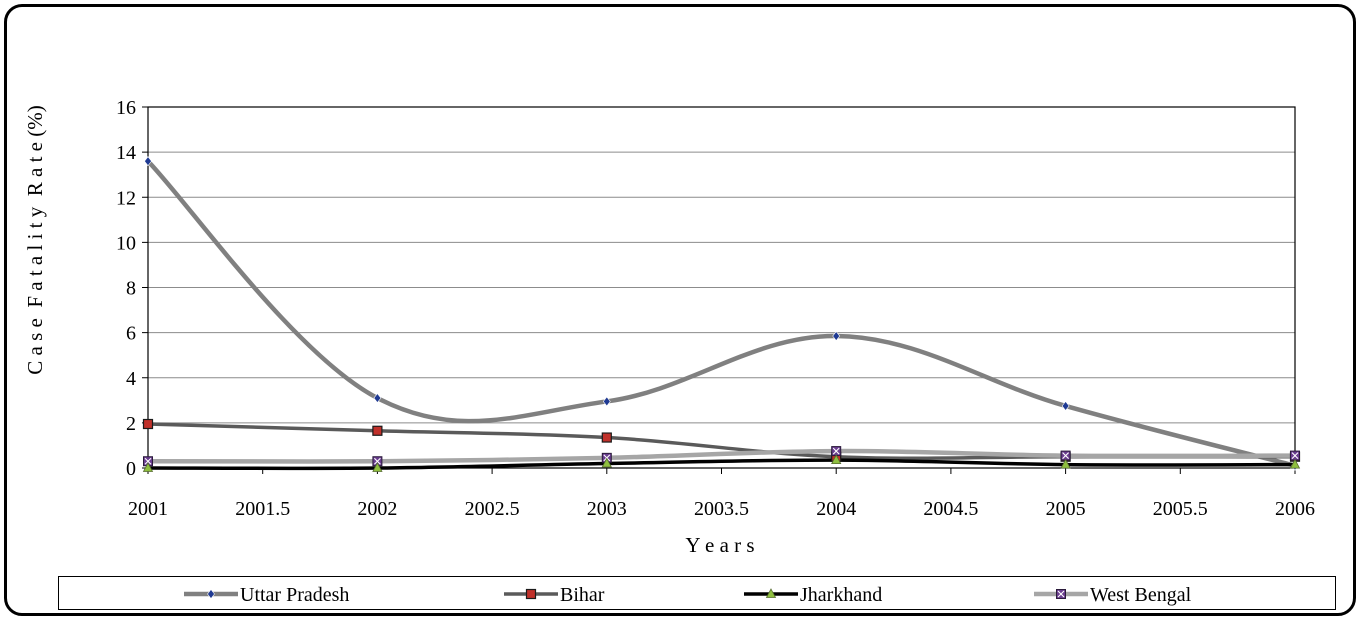 Image resolution: width=1364 pixels, height=624 pixels. Describe the element at coordinates (1180, 509) in the screenshot. I see `x-tick-label: 2005.5` at that location.